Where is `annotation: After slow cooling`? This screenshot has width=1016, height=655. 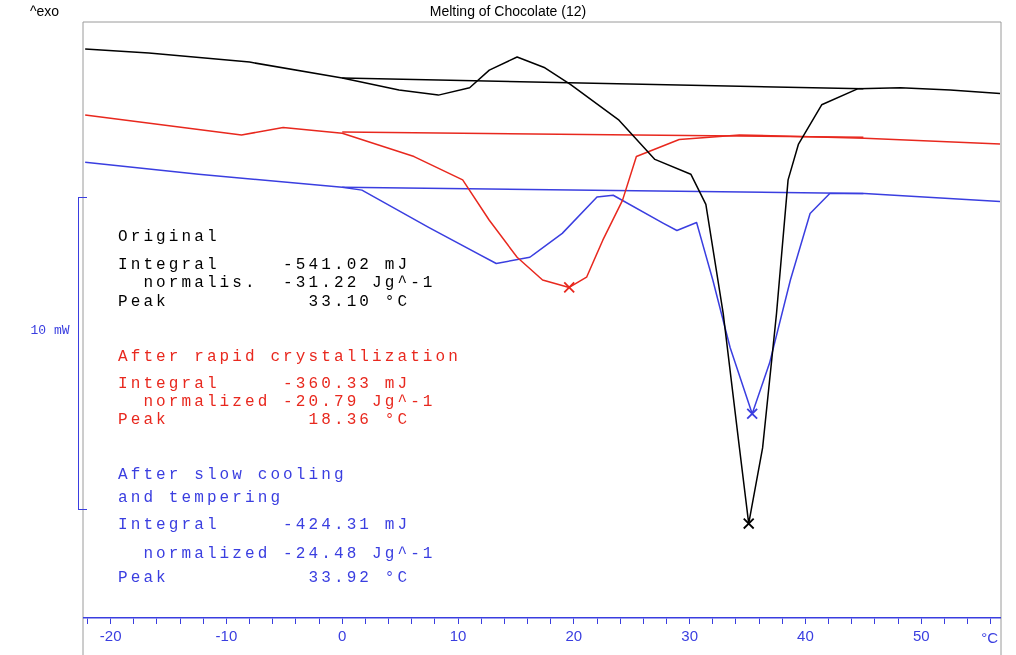
annotation: After slow cooling is located at coordinates (232, 475).